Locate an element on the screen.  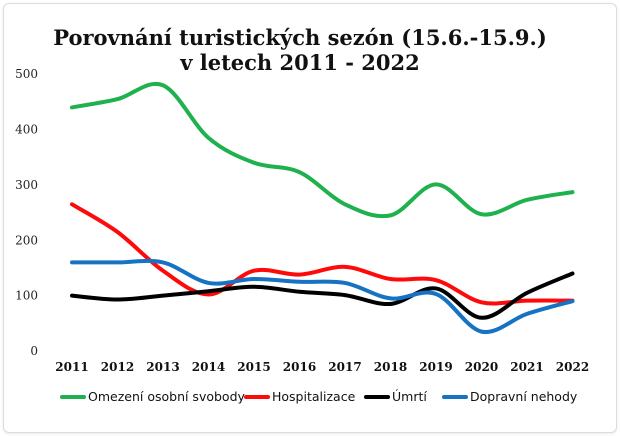
x-tick-label: 2012 is located at coordinates (117, 367).